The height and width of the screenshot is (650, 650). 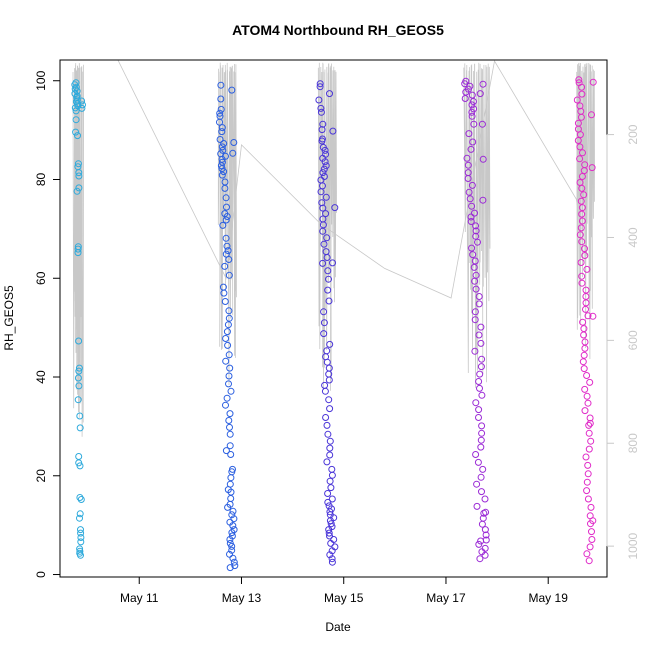 What do you see at coordinates (9, 318) in the screenshot?
I see `y-axis-label: RH_GEOS5` at bounding box center [9, 318].